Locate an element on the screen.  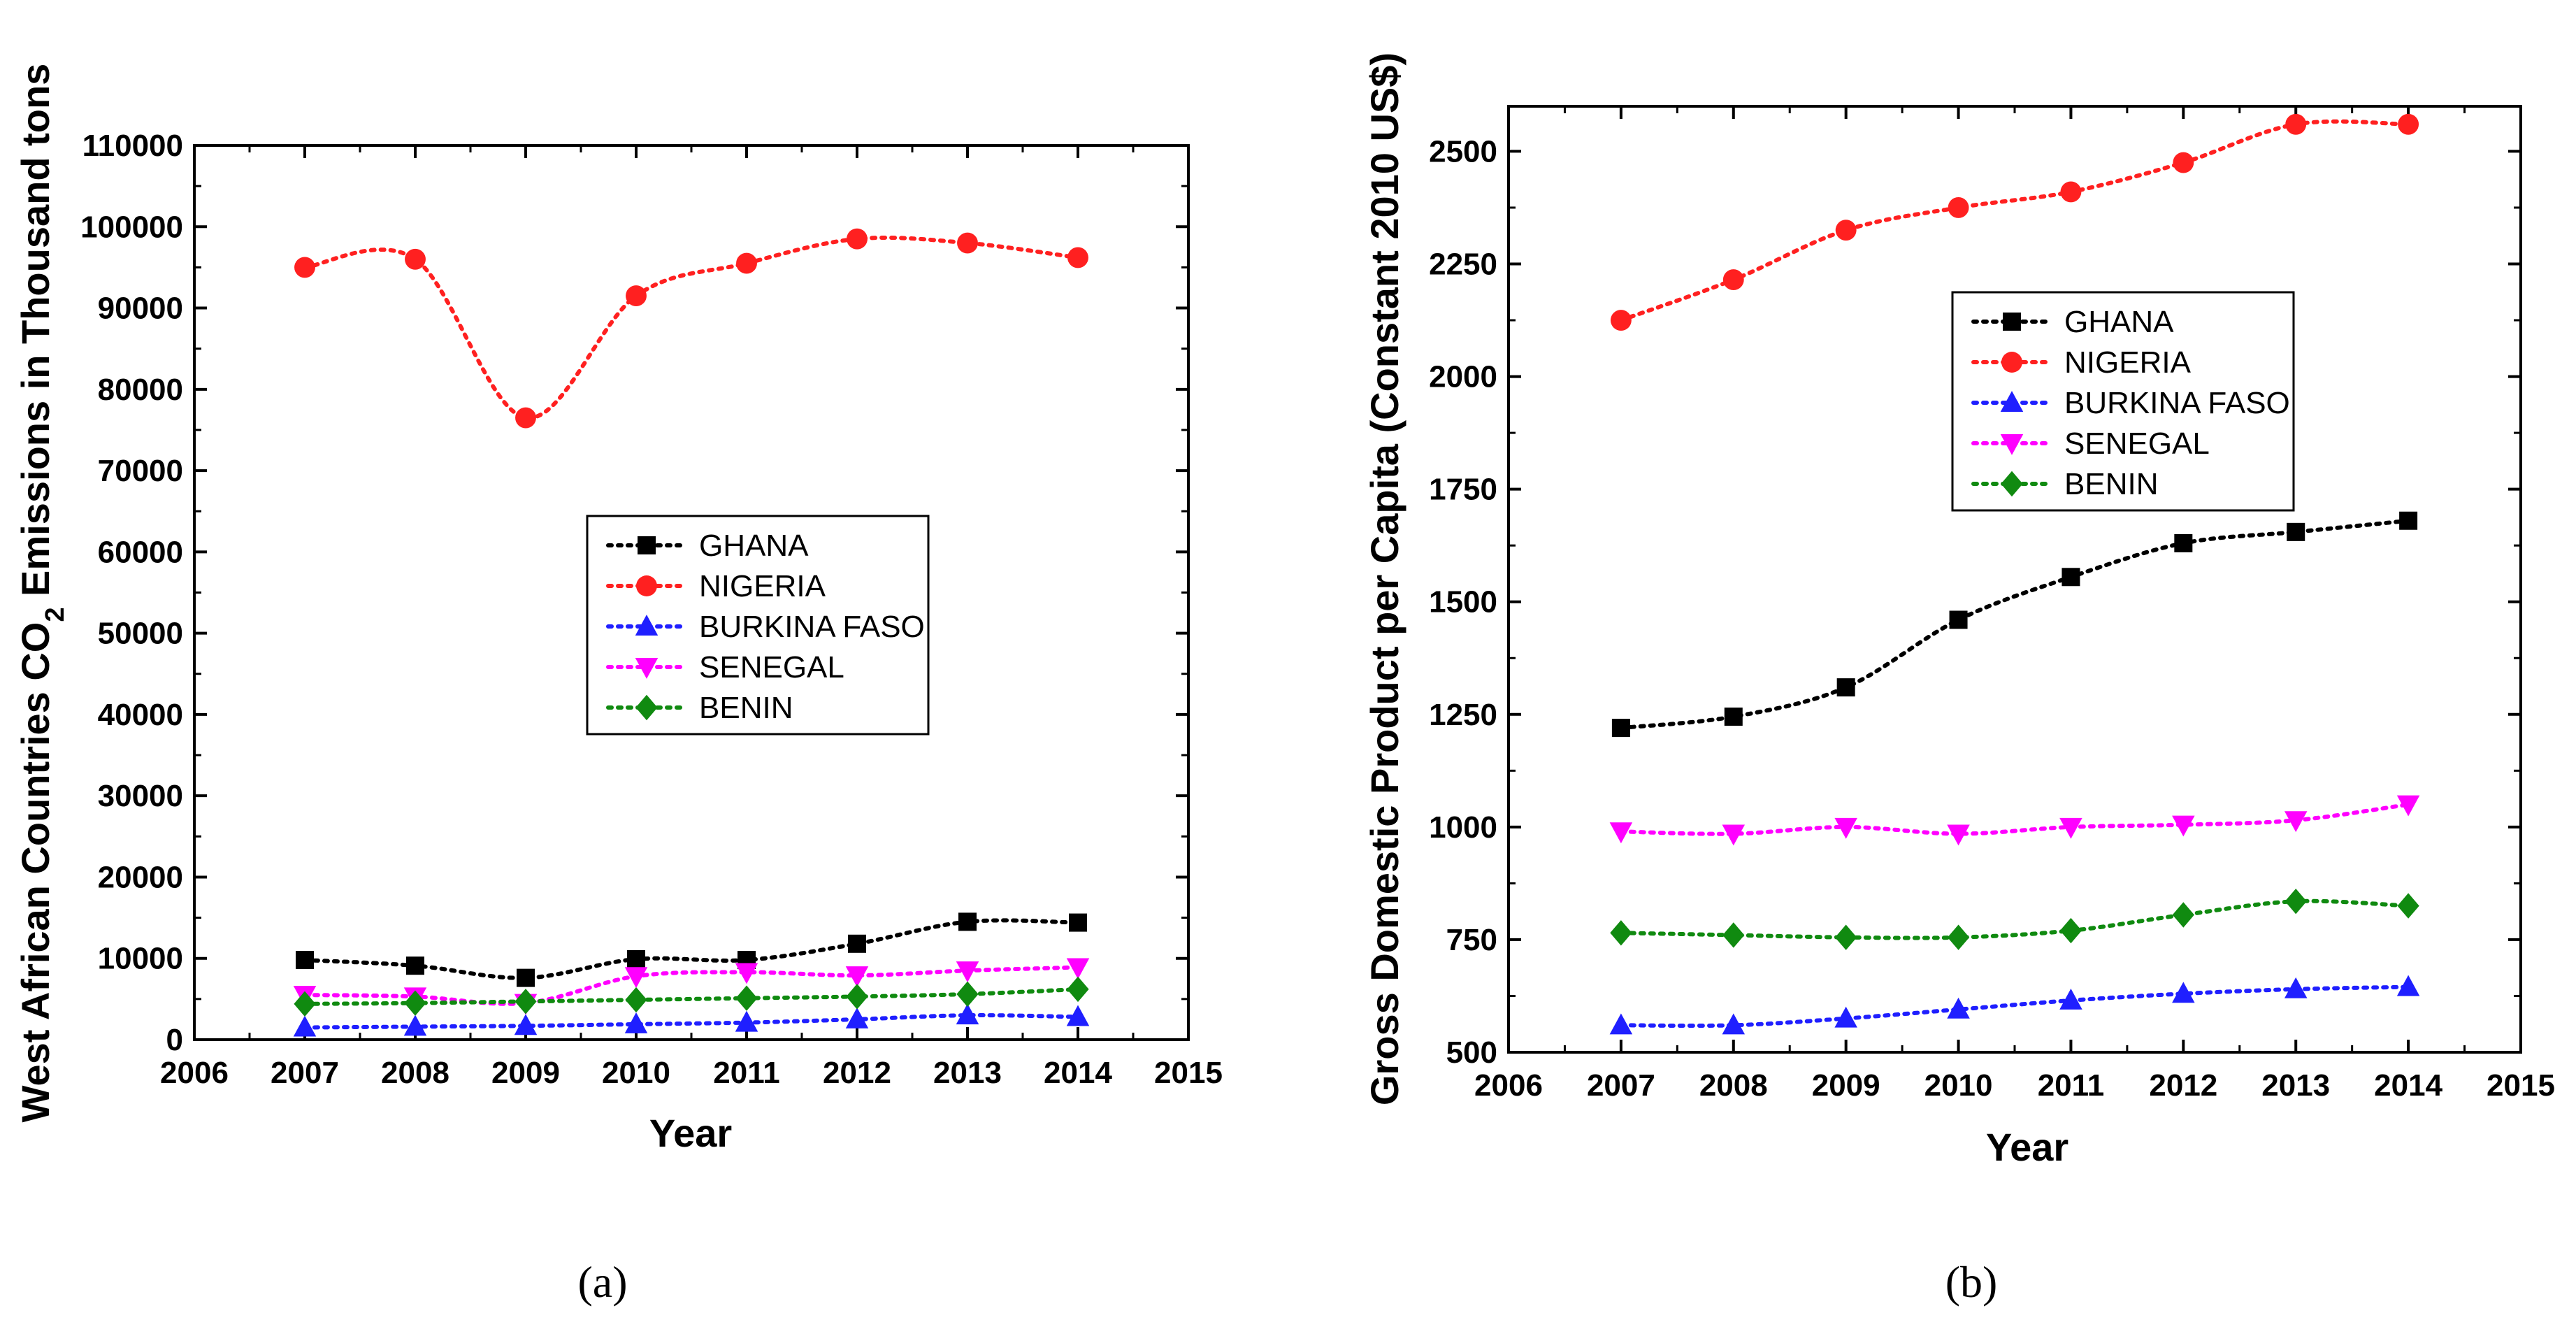
y-axis-label-rest: Emissions in Thousand tons is located at coordinates (35, 336).